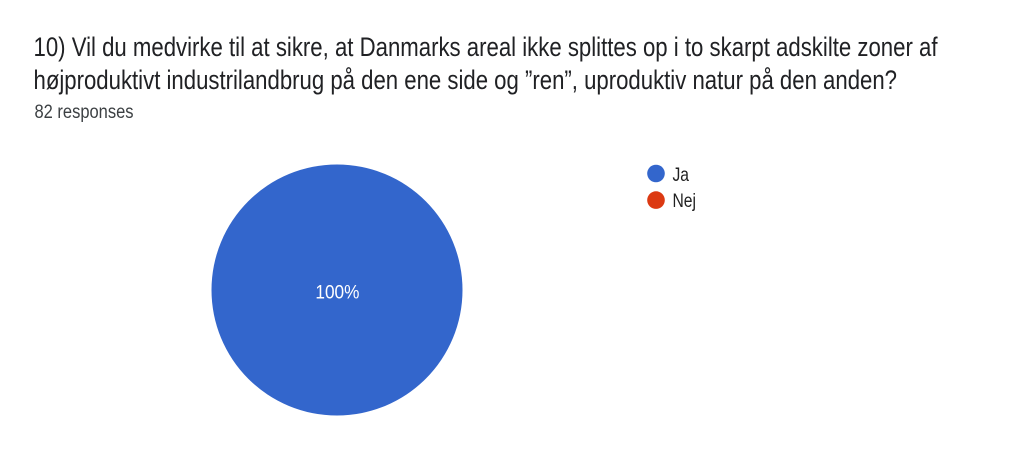 The width and height of the screenshot is (1024, 469). Describe the element at coordinates (685, 201) in the screenshot. I see `svg-text: Nej` at that location.